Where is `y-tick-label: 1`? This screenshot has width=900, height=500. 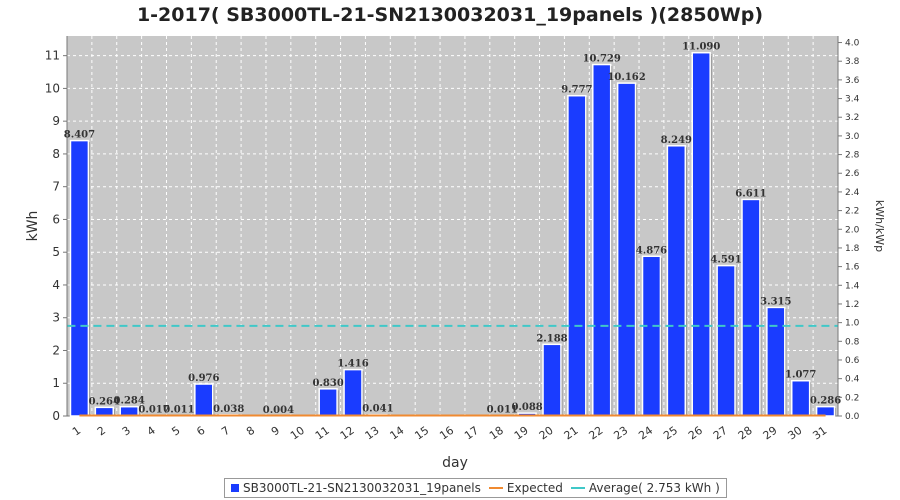 y-tick-label: 1 is located at coordinates (56, 383).